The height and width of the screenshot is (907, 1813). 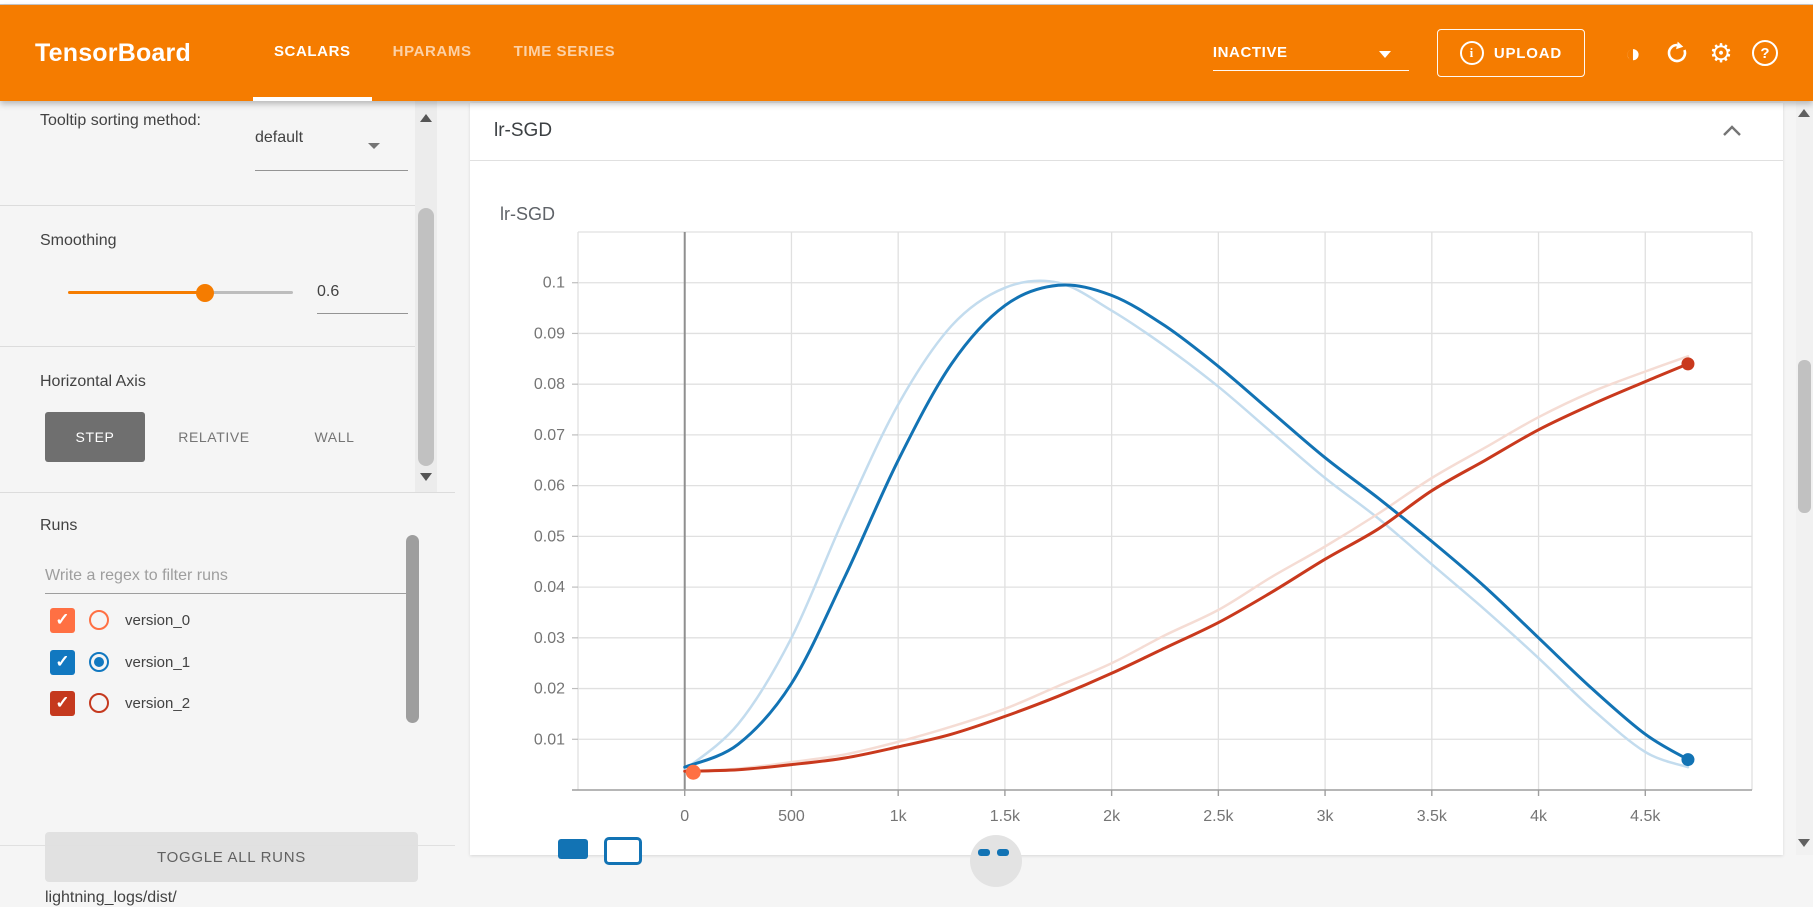 I want to click on chart-toolbar-run-menu-icon, so click(x=996, y=861).